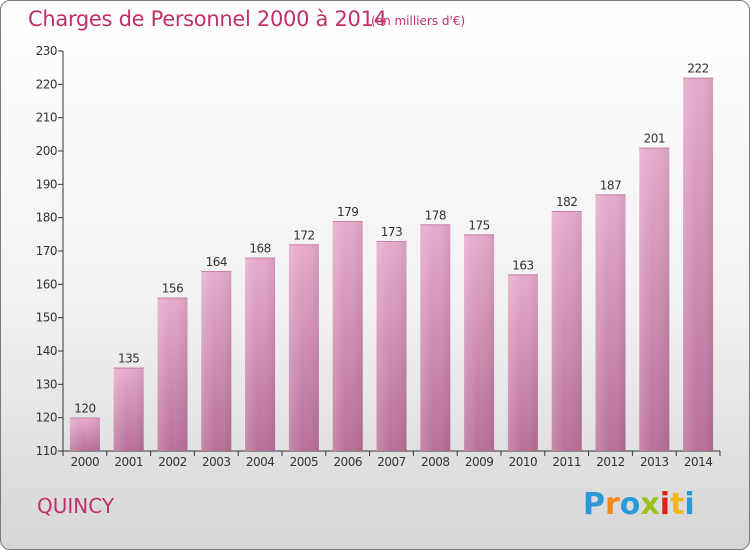  Describe the element at coordinates (84, 409) in the screenshot. I see `data-label: 120` at that location.